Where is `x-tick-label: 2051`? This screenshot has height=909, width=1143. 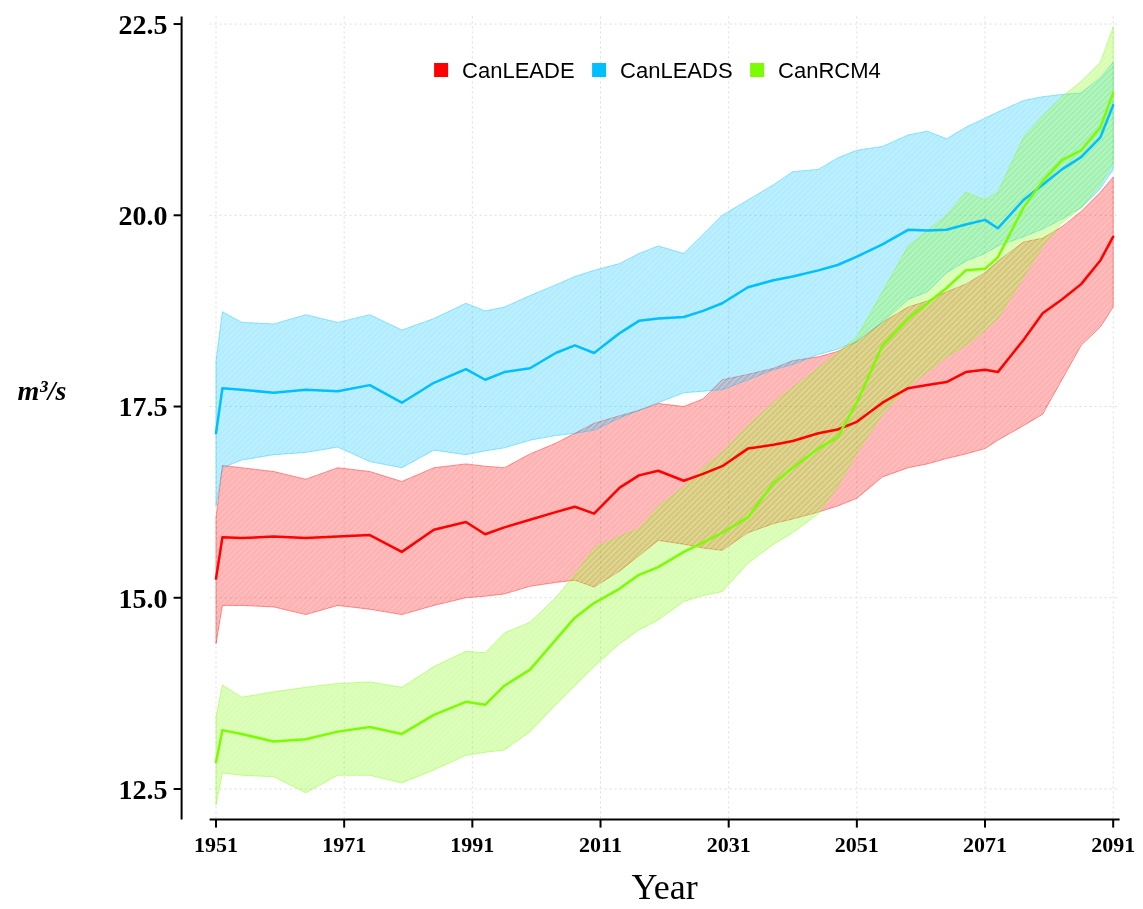 x-tick-label: 2051 is located at coordinates (856, 844).